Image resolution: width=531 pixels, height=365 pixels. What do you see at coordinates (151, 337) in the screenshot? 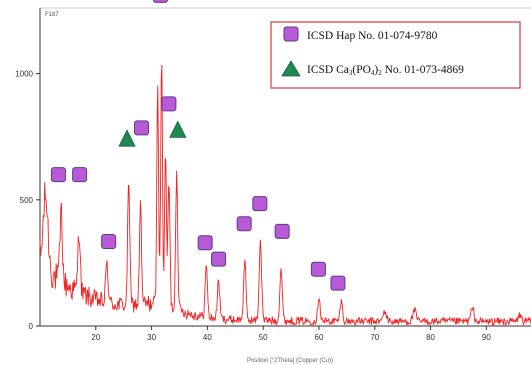
I see `x-tick-label-30: 30` at bounding box center [151, 337].